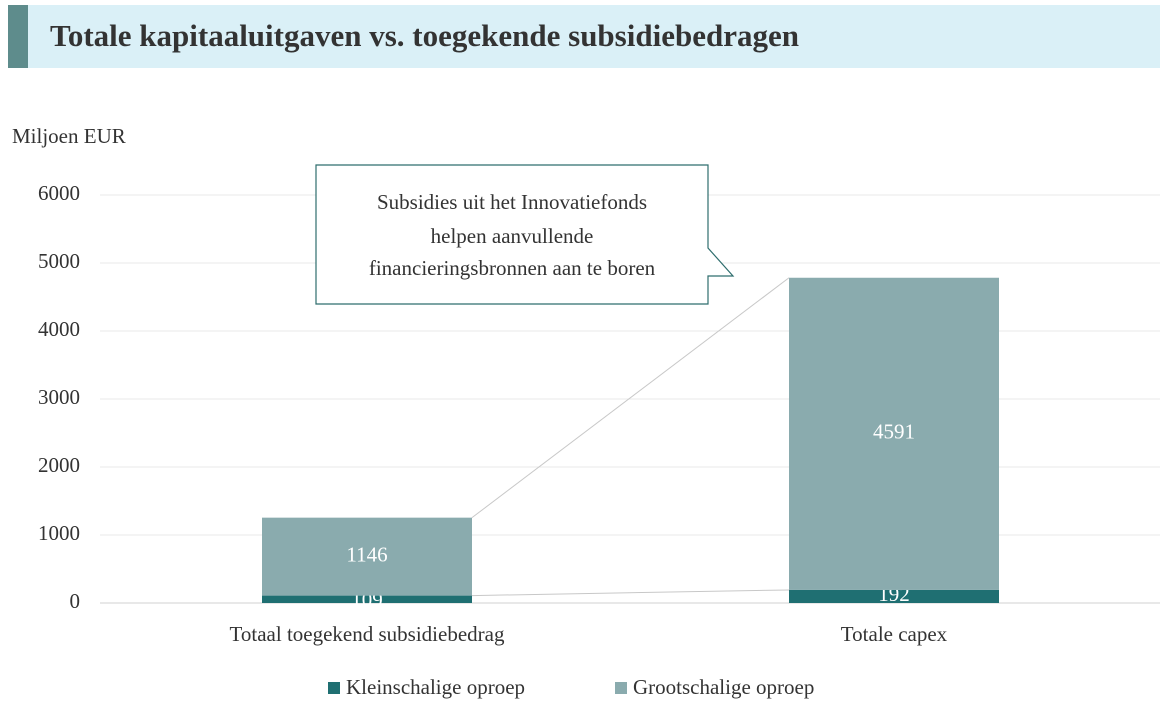 This screenshot has height=702, width=1167. What do you see at coordinates (59, 397) in the screenshot?
I see `y-tick-label: 3000` at bounding box center [59, 397].